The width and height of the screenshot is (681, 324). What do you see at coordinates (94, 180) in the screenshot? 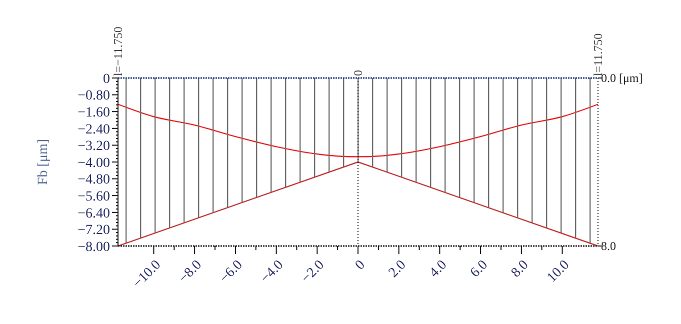
I see `y-tick-label: −4.80` at bounding box center [94, 180].